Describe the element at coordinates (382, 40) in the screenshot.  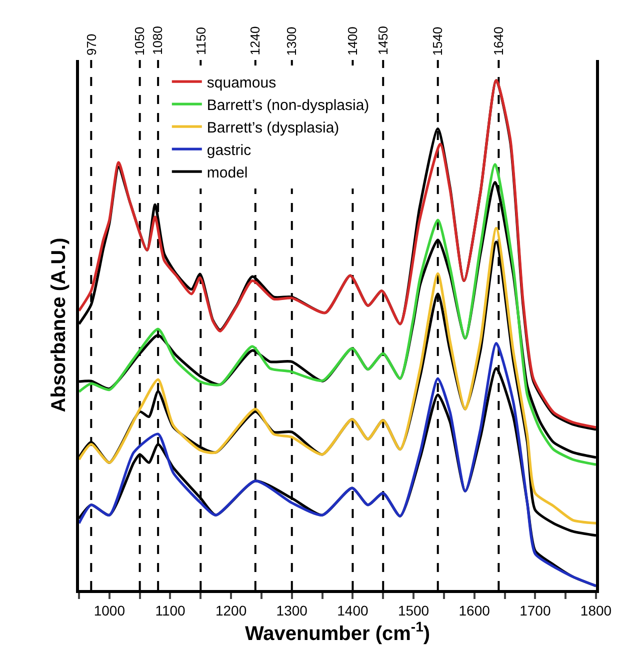
I see `ref-line-label: 1450` at that location.